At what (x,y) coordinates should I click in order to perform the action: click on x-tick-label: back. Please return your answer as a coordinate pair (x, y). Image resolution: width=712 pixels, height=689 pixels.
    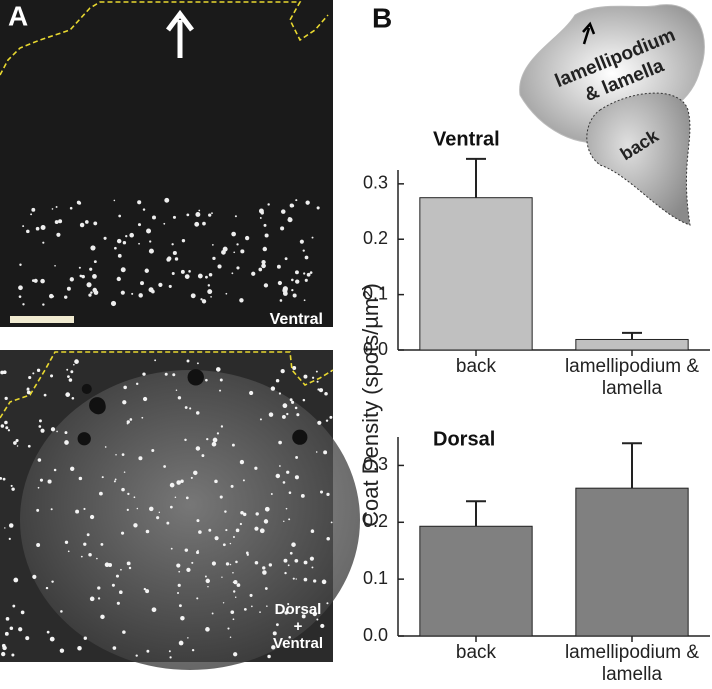
    Looking at the image, I should click on (476, 366).